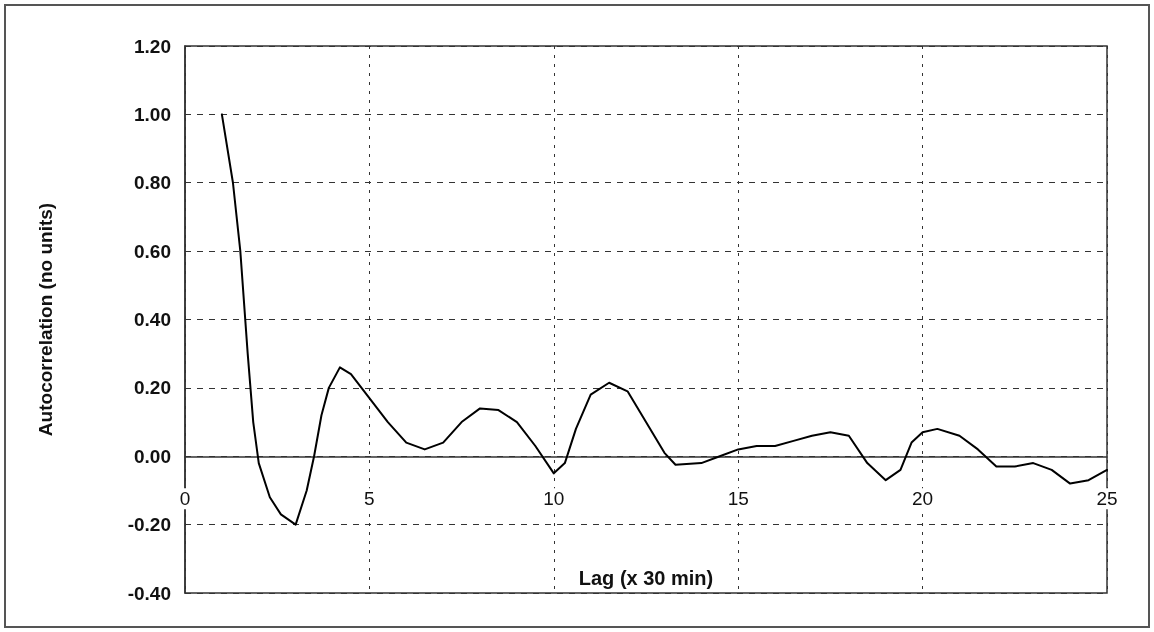 The image size is (1154, 632). I want to click on y-tick-label: -0.40, so click(149, 593).